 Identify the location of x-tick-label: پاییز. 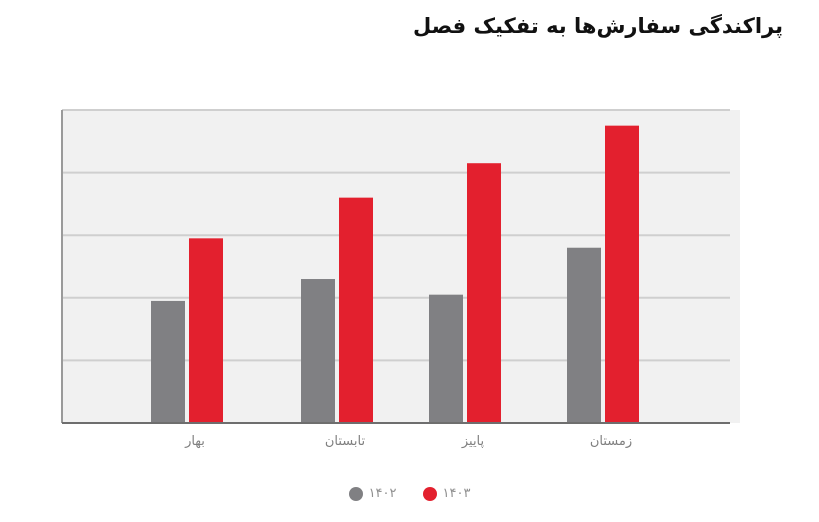
(473, 441).